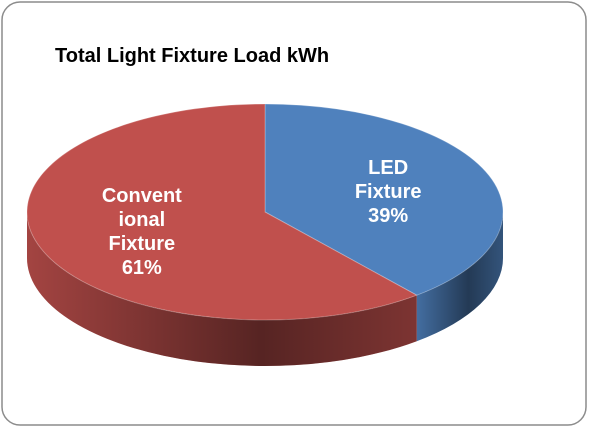  Describe the element at coordinates (192, 56) in the screenshot. I see `chart-title: Total Light Fixture Load kWh` at that location.